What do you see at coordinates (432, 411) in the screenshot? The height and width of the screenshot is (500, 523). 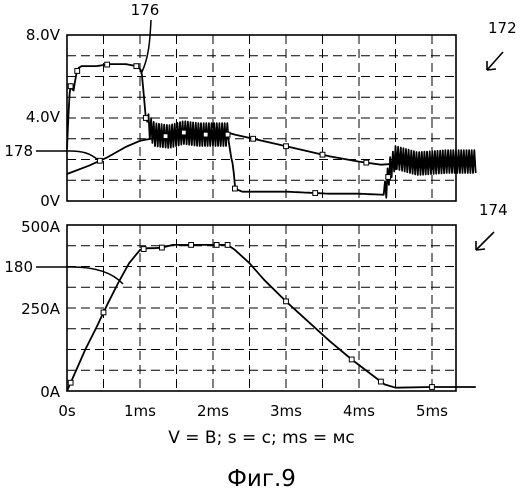 I see `x-tick-label: 5ms` at bounding box center [432, 411].